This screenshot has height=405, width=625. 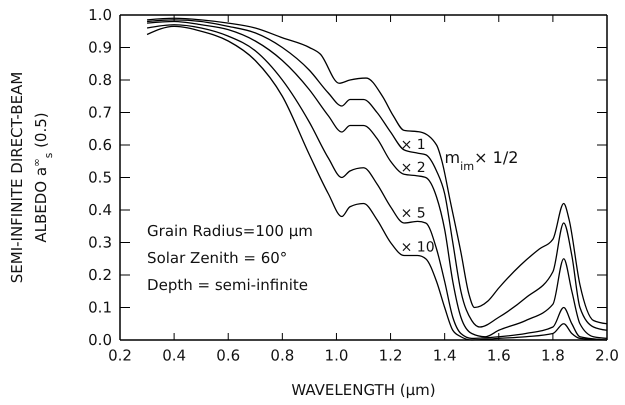 What do you see at coordinates (228, 355) in the screenshot?
I see `x-tick-label: 0.6` at bounding box center [228, 355].